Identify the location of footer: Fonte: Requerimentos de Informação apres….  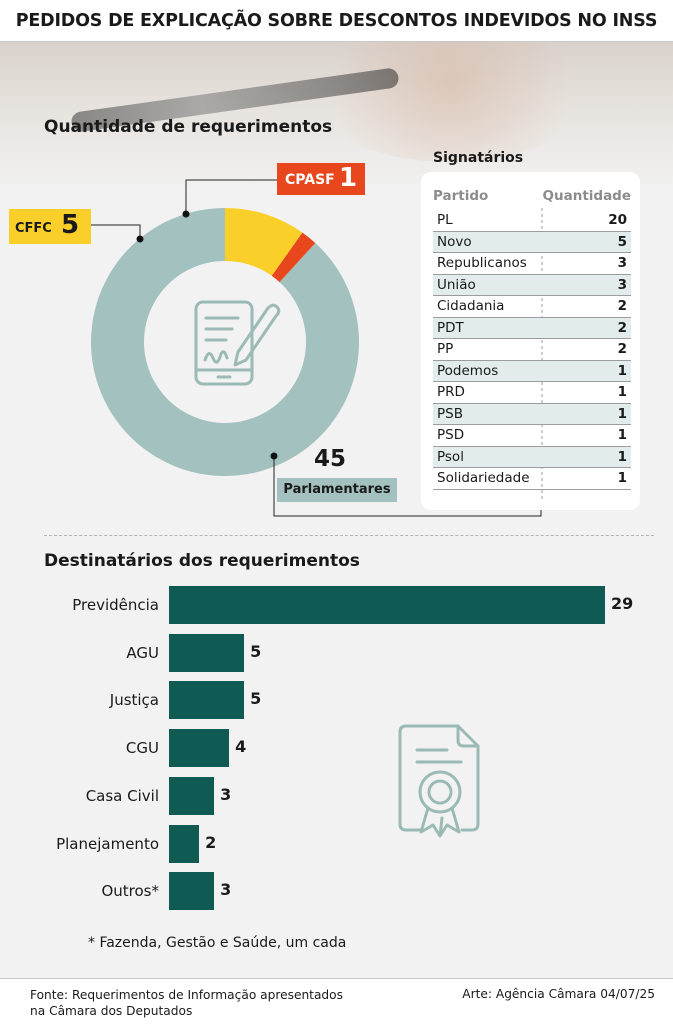
(336, 1001).